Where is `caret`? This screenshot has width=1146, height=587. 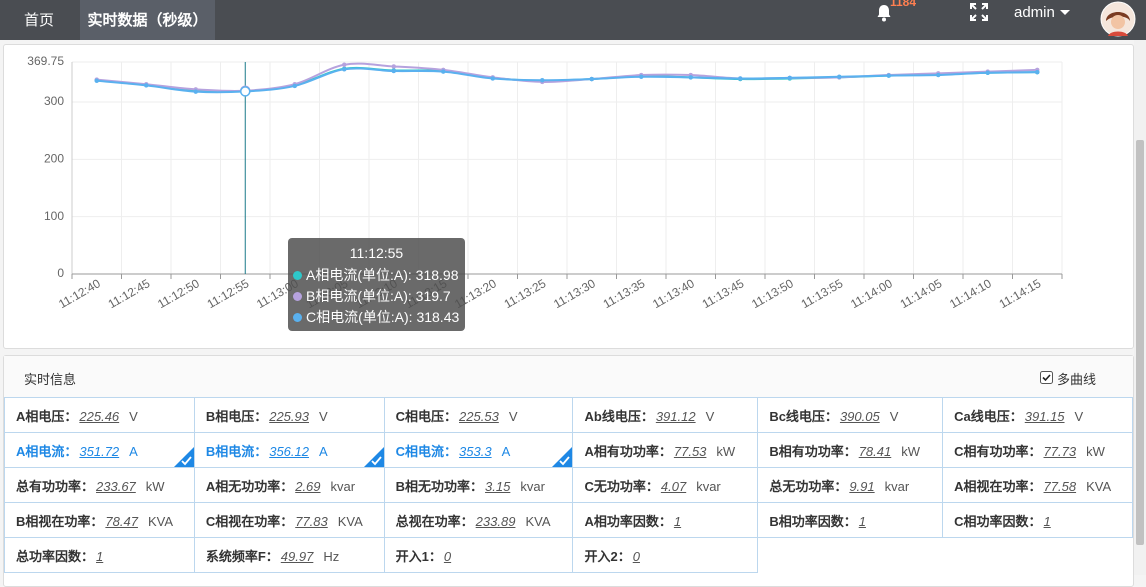
caret is located at coordinates (1065, 12).